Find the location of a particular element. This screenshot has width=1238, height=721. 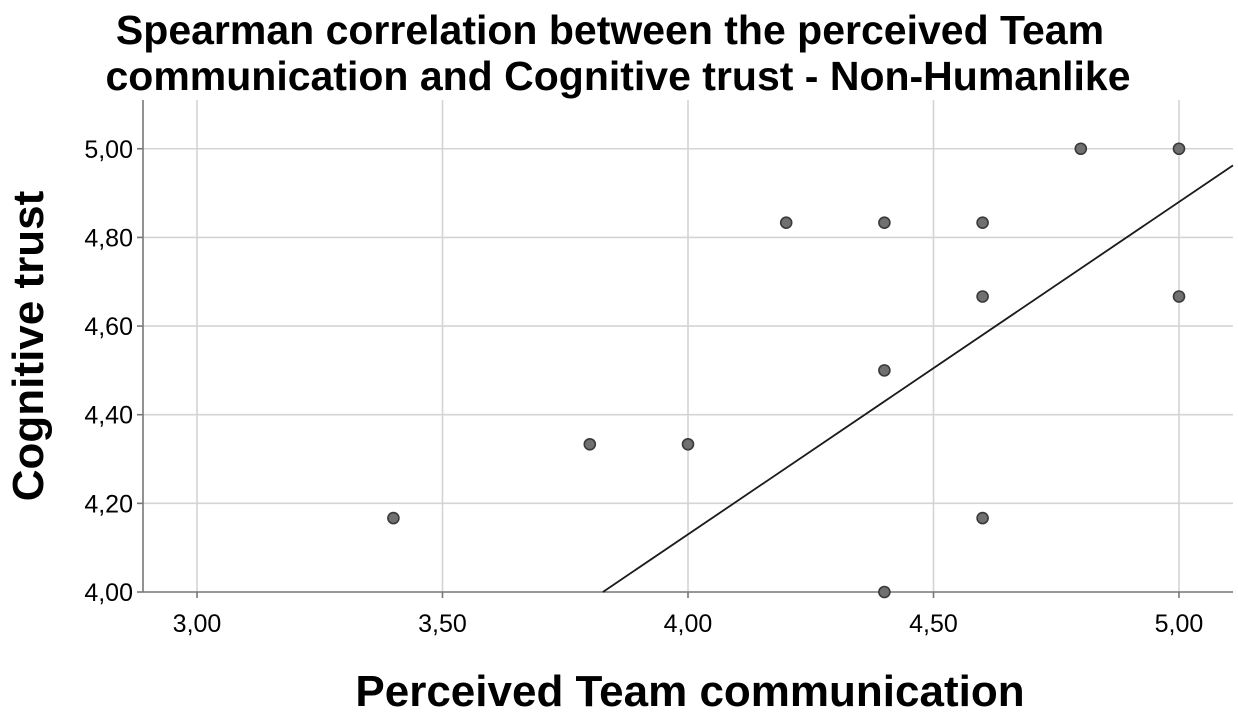

x-axis-label: Perceived Team communication is located at coordinates (689, 691).